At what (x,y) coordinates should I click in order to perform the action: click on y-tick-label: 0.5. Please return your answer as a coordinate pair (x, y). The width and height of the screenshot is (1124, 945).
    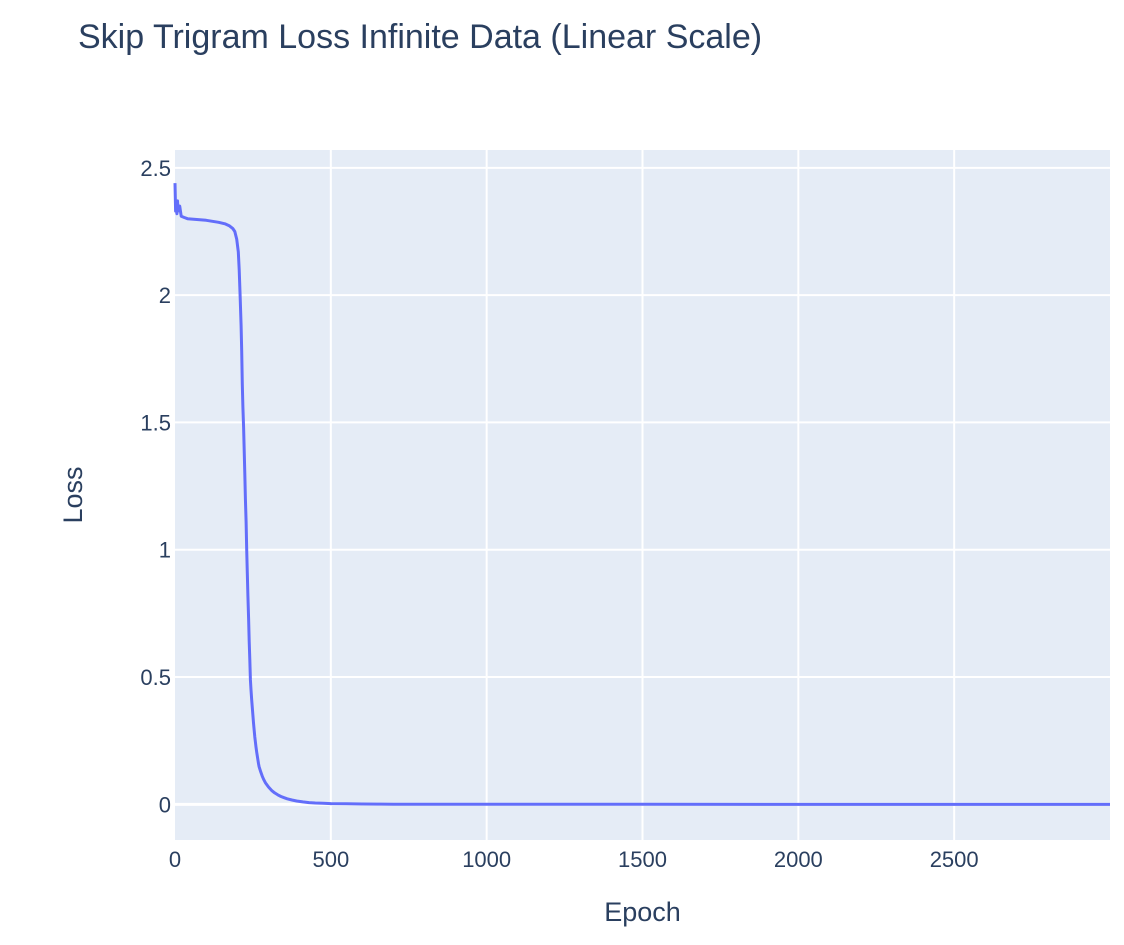
    Looking at the image, I should click on (155, 677).